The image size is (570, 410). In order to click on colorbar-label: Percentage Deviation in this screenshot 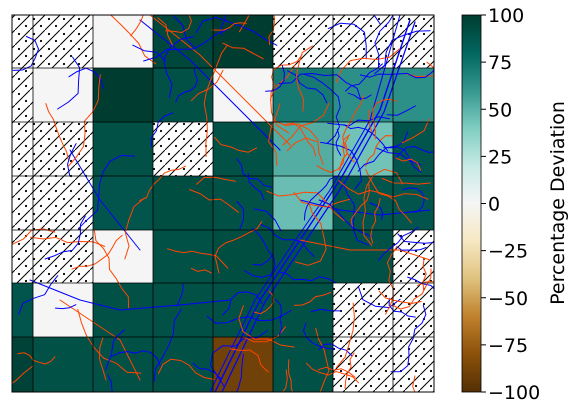, I will do `click(558, 203)`.